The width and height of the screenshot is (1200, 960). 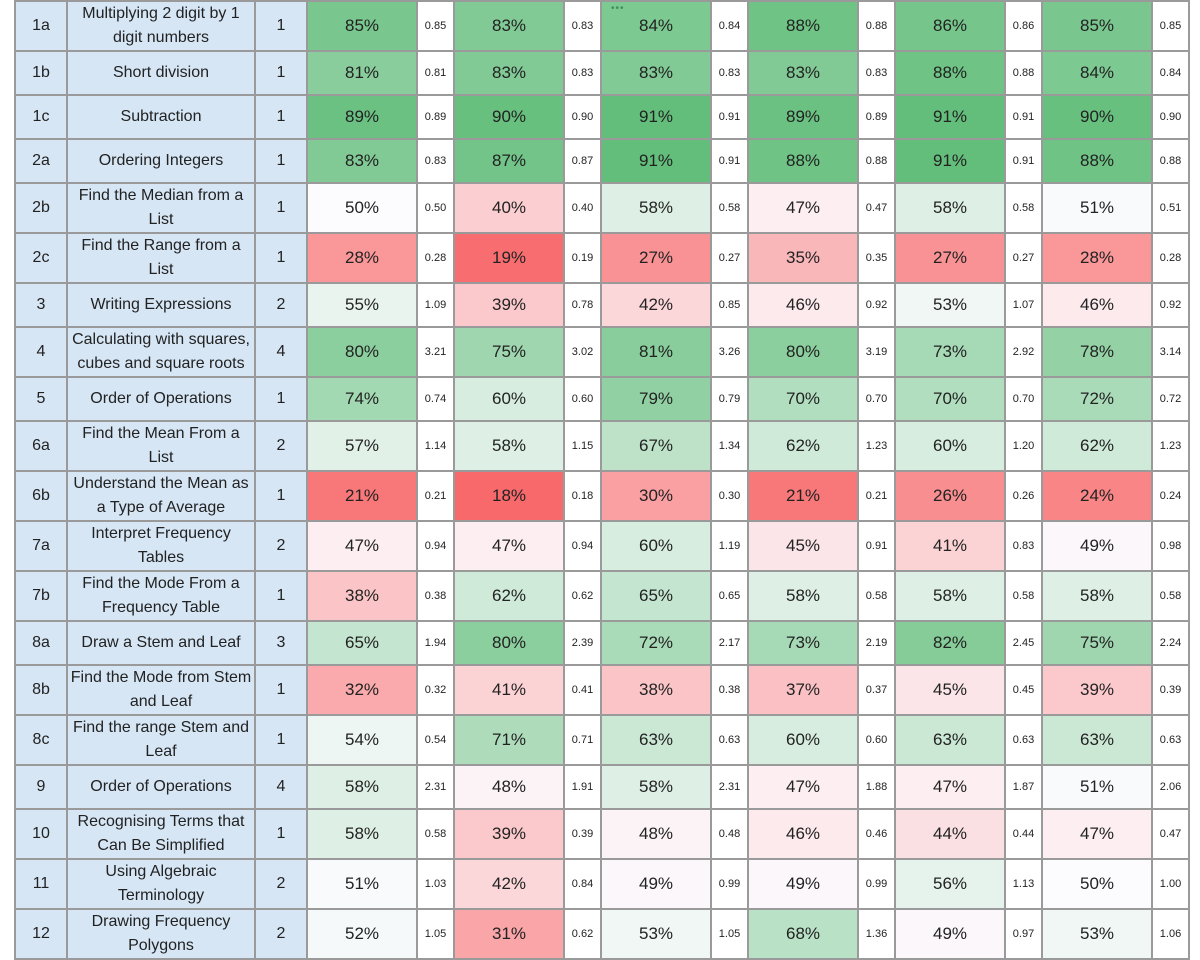 What do you see at coordinates (161, 161) in the screenshot?
I see `topic-label: Ordering Integers` at bounding box center [161, 161].